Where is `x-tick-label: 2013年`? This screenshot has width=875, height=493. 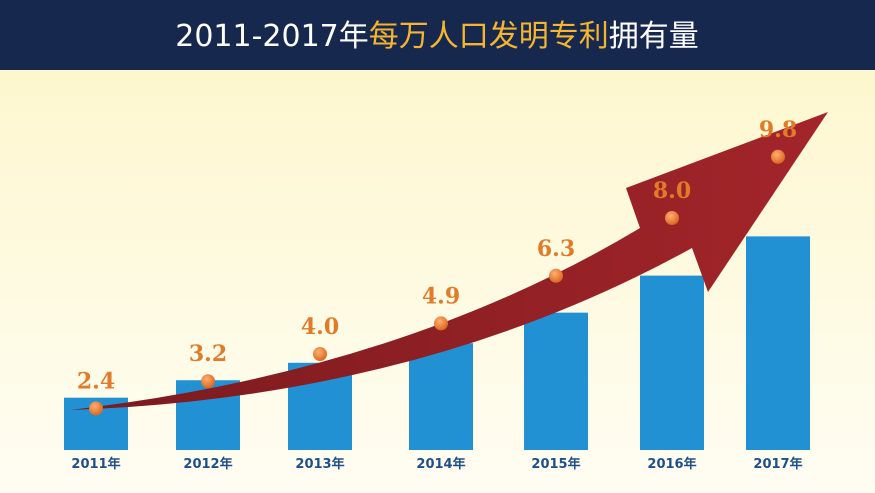
x-tick-label: 2013年 is located at coordinates (319, 464).